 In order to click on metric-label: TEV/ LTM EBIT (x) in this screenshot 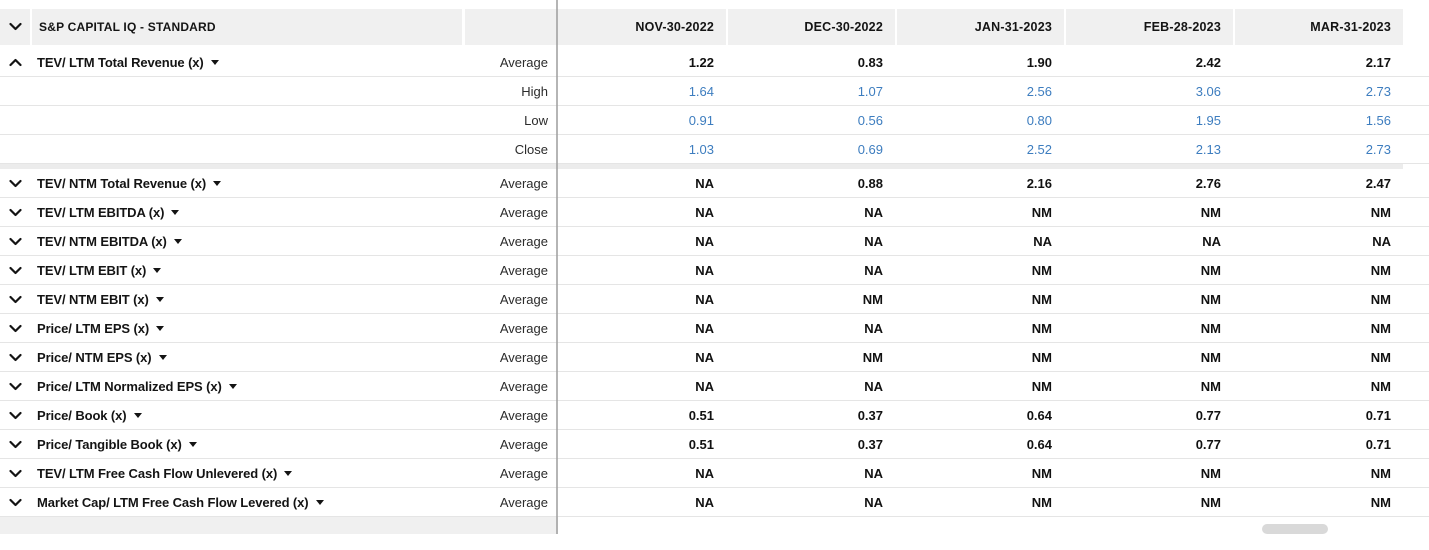, I will do `click(246, 270)`.